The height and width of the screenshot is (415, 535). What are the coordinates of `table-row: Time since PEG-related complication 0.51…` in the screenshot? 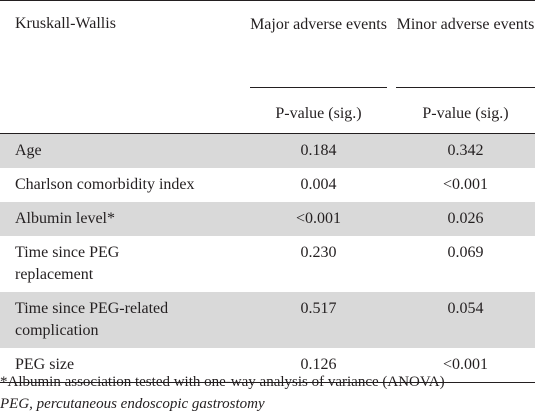 It's located at (267, 320).